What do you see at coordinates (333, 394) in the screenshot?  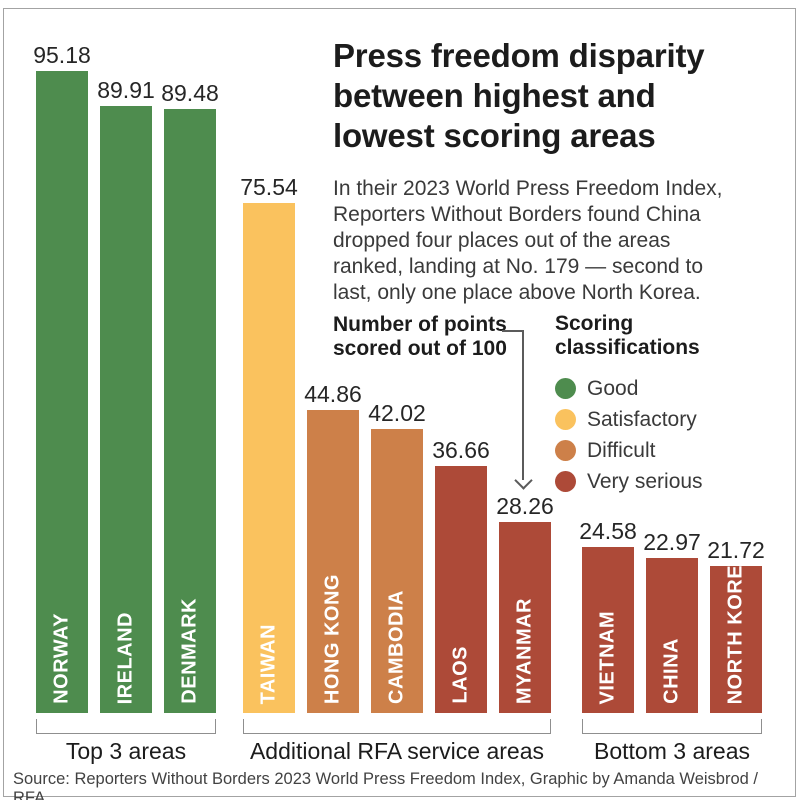 I see `bar-value-hong-kong: 44.86` at bounding box center [333, 394].